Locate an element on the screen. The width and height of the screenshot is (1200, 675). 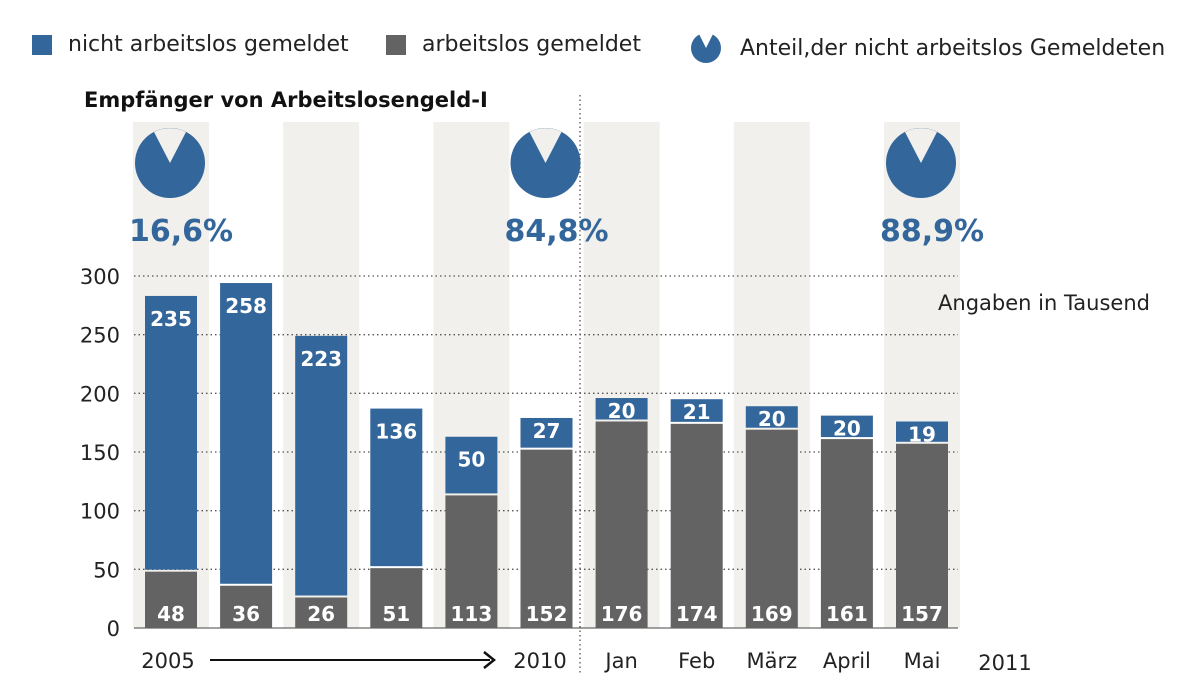
y-tick-label: 150 is located at coordinates (100, 453).